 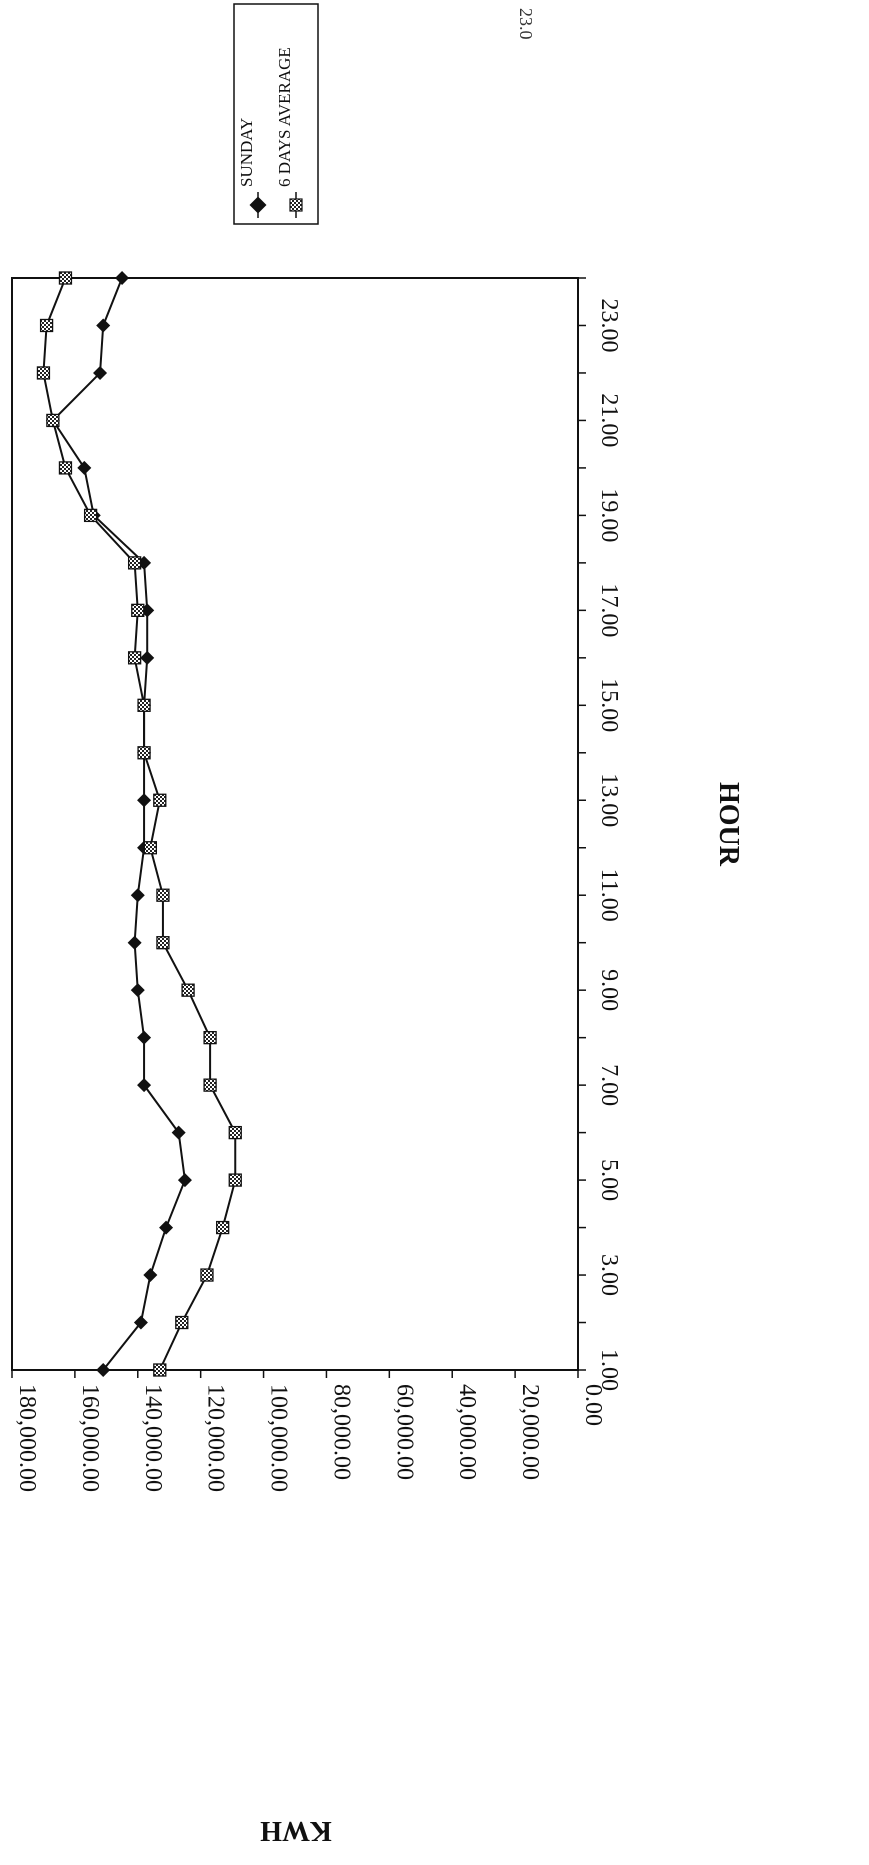 What do you see at coordinates (284, 117) in the screenshot?
I see `legend-label-6-days-average: 6 DAYS AVERAGE` at bounding box center [284, 117].